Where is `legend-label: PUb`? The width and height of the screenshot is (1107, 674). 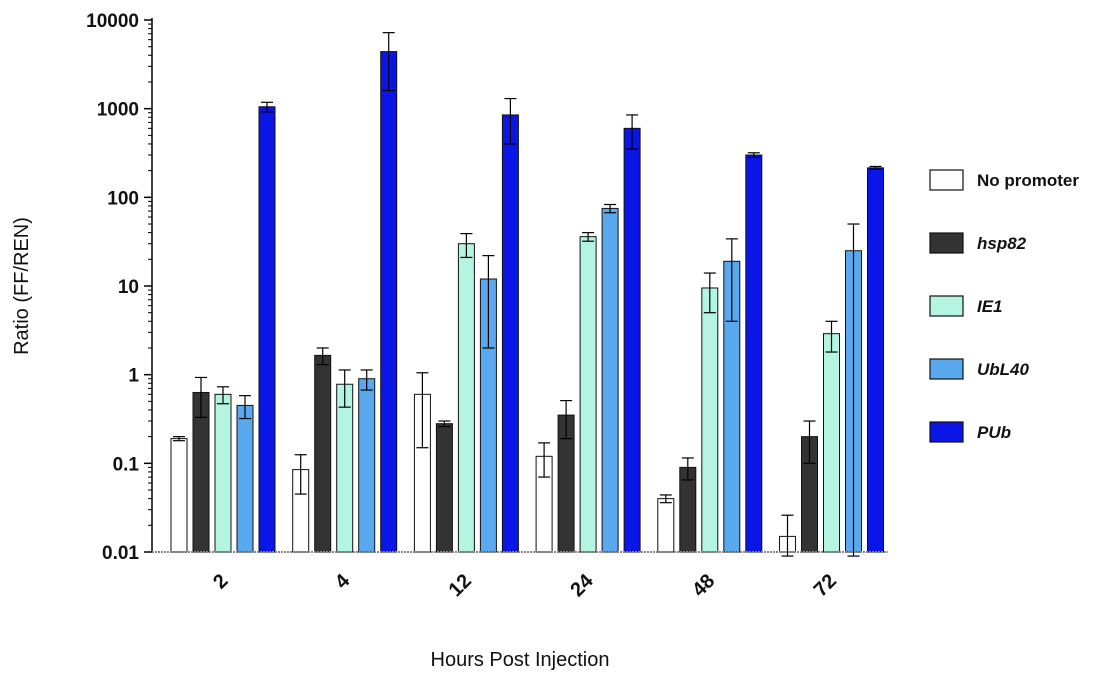
legend-label: PUb is located at coordinates (994, 432).